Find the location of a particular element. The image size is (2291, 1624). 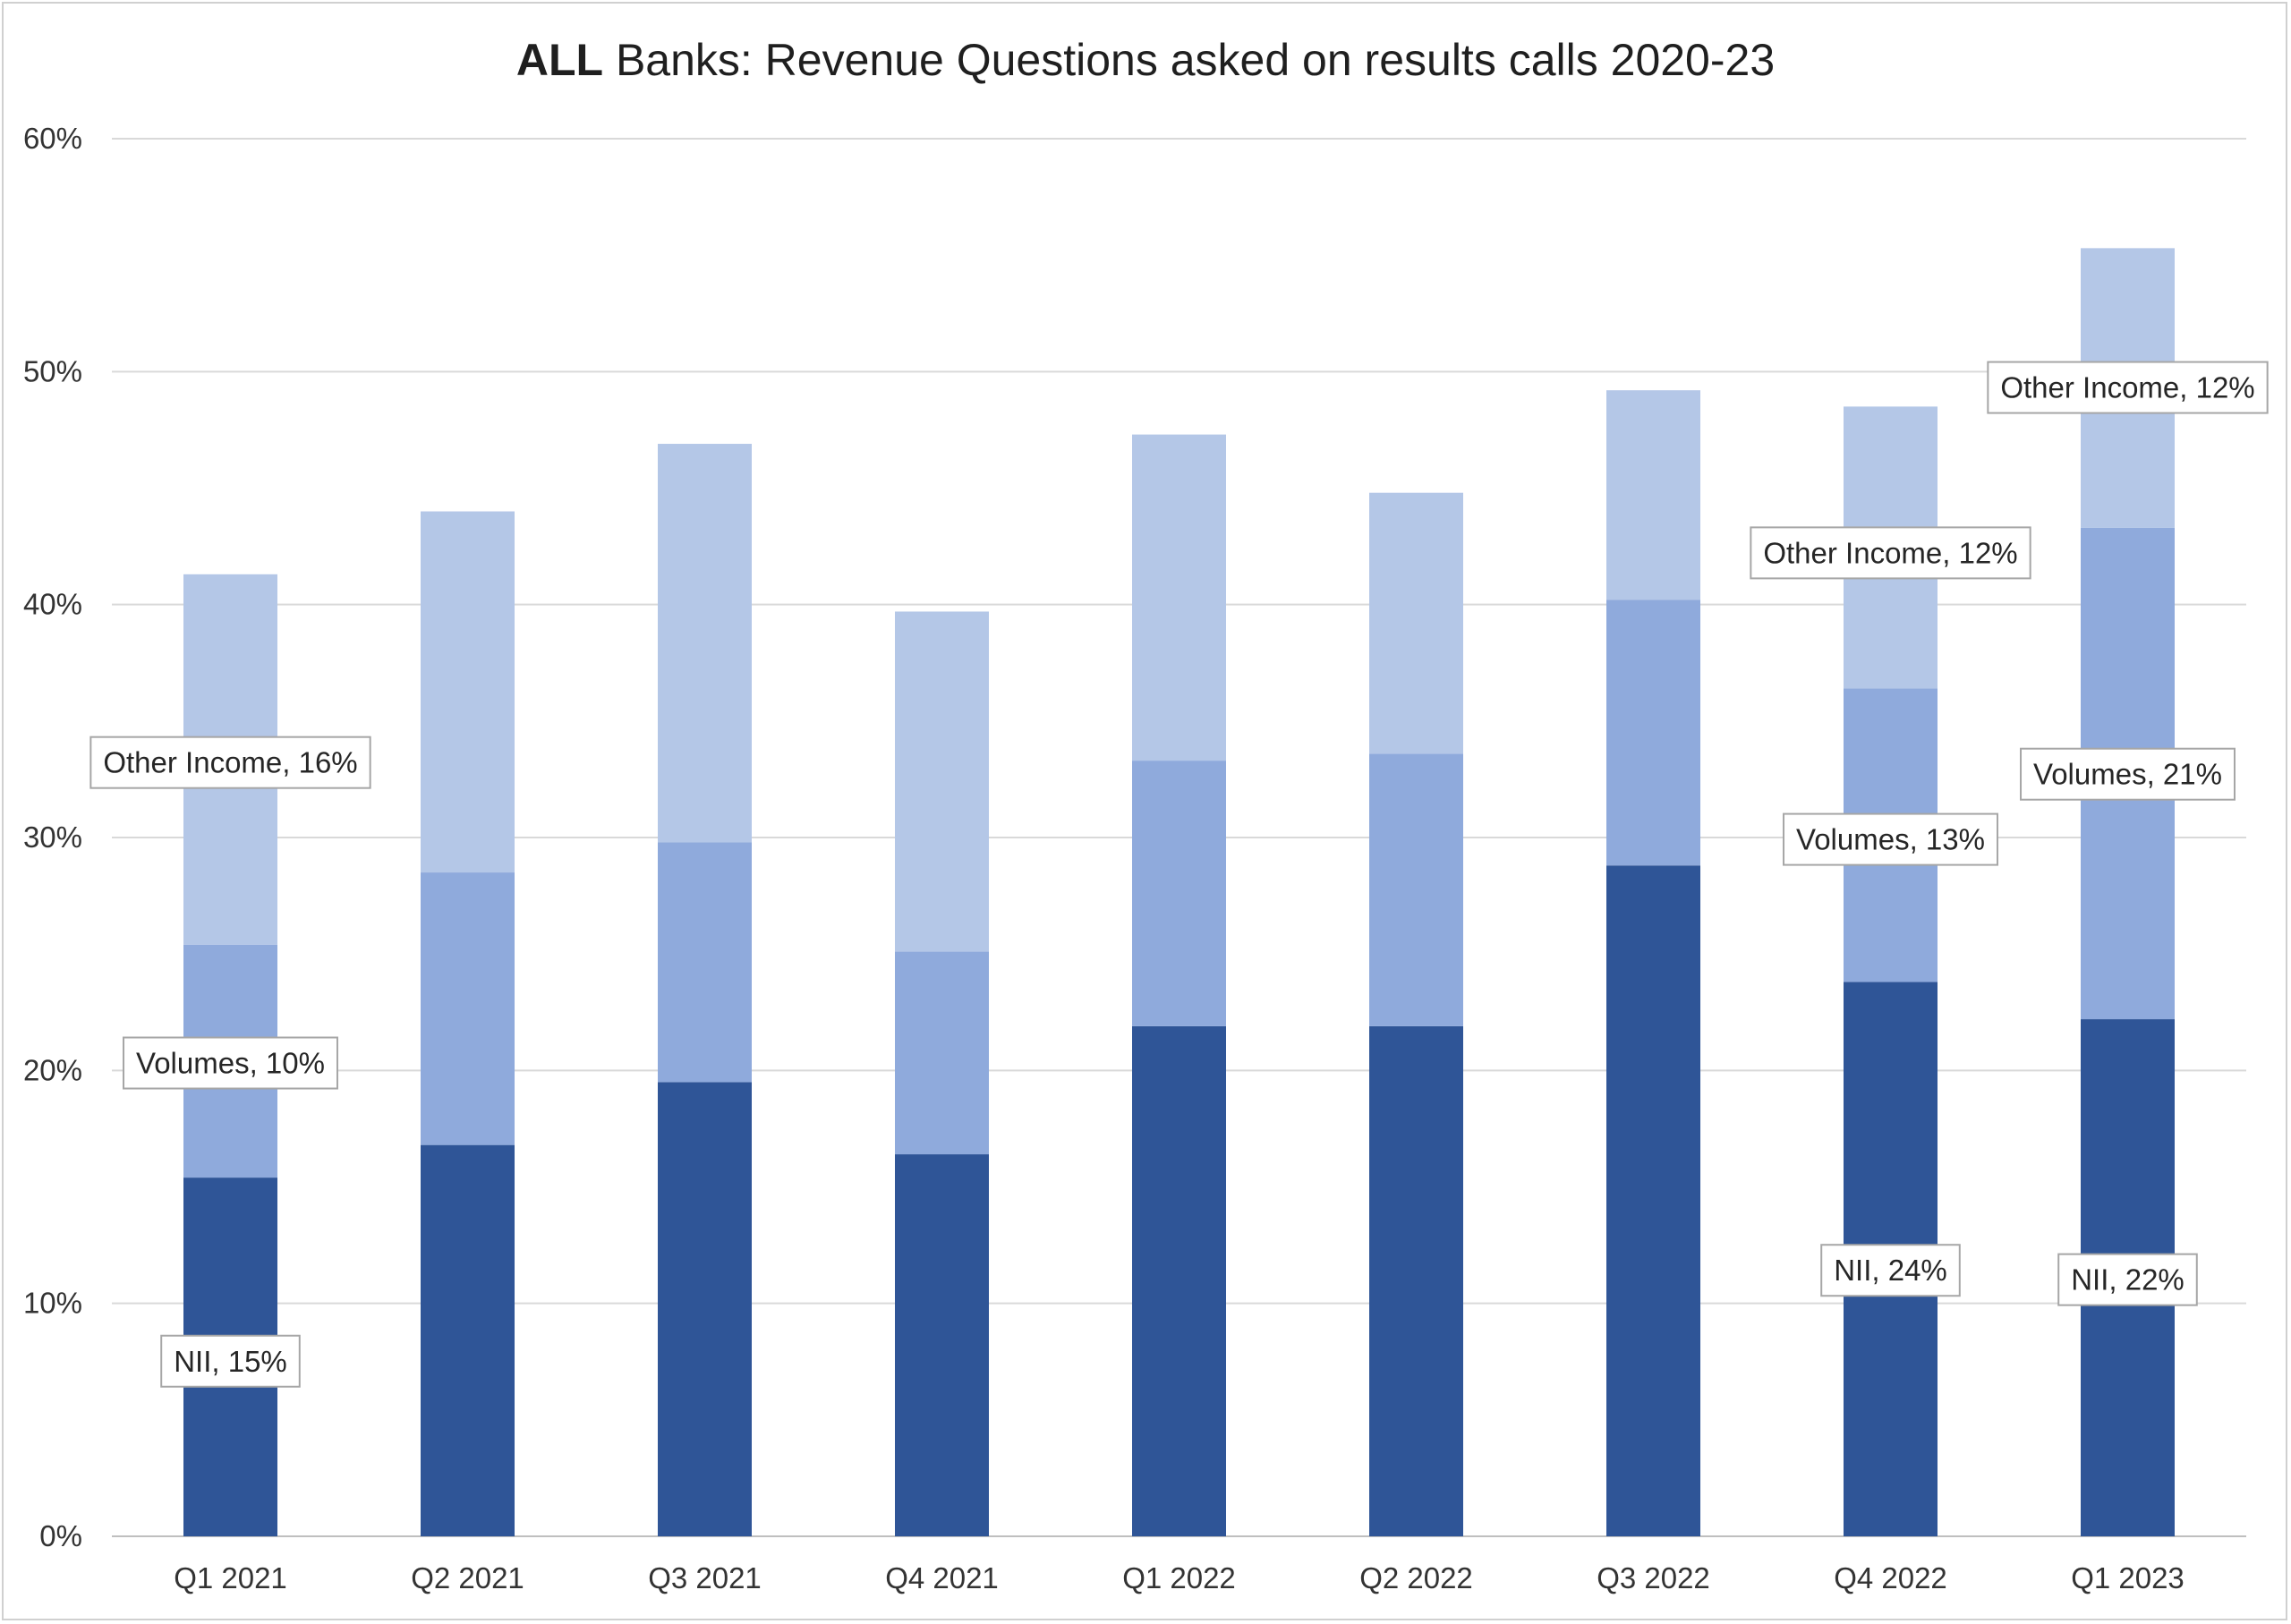

data-label-text: NII, 22% is located at coordinates (2128, 1280).